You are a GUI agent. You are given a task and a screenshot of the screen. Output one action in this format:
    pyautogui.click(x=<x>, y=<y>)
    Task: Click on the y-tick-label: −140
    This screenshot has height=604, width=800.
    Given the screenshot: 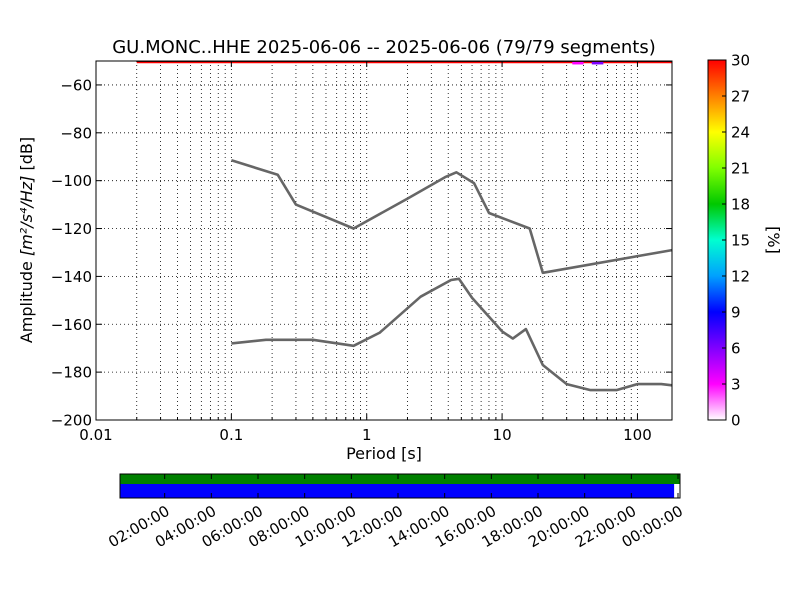 What is the action you would take?
    pyautogui.click(x=71, y=277)
    